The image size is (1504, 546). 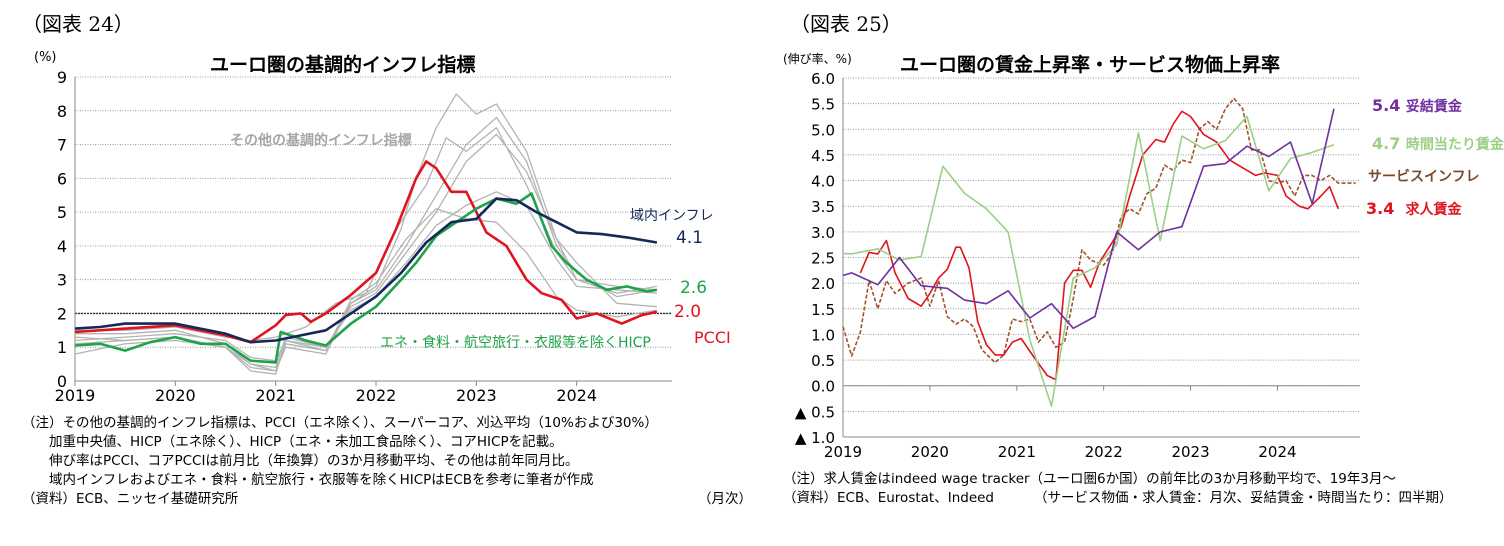 I want to click on chart2-ylabel: (伸び率、%), so click(x=817, y=59).